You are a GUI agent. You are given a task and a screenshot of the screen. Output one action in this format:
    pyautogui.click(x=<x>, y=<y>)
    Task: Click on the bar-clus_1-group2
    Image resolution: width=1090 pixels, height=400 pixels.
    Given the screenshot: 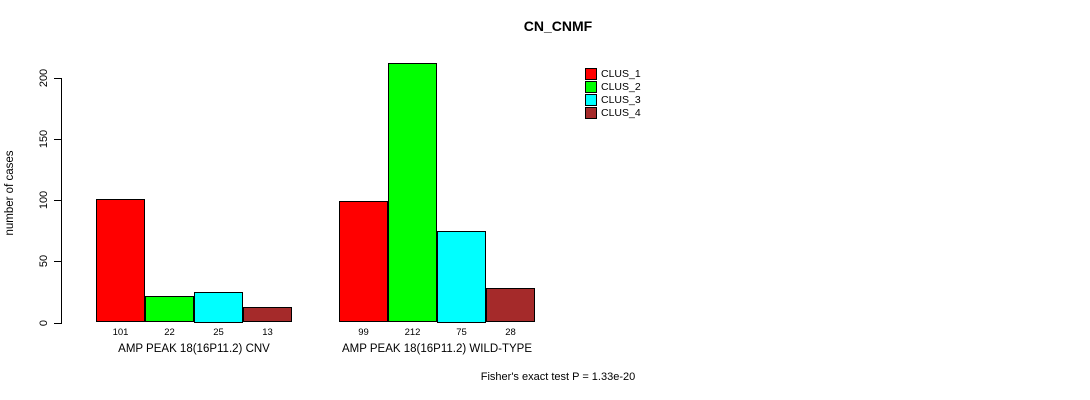 What is the action you would take?
    pyautogui.click(x=363, y=262)
    